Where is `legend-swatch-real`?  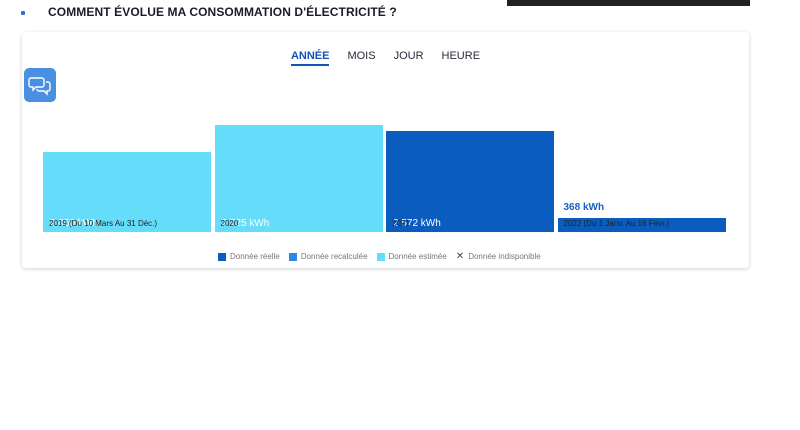 legend-swatch-real is located at coordinates (222, 256).